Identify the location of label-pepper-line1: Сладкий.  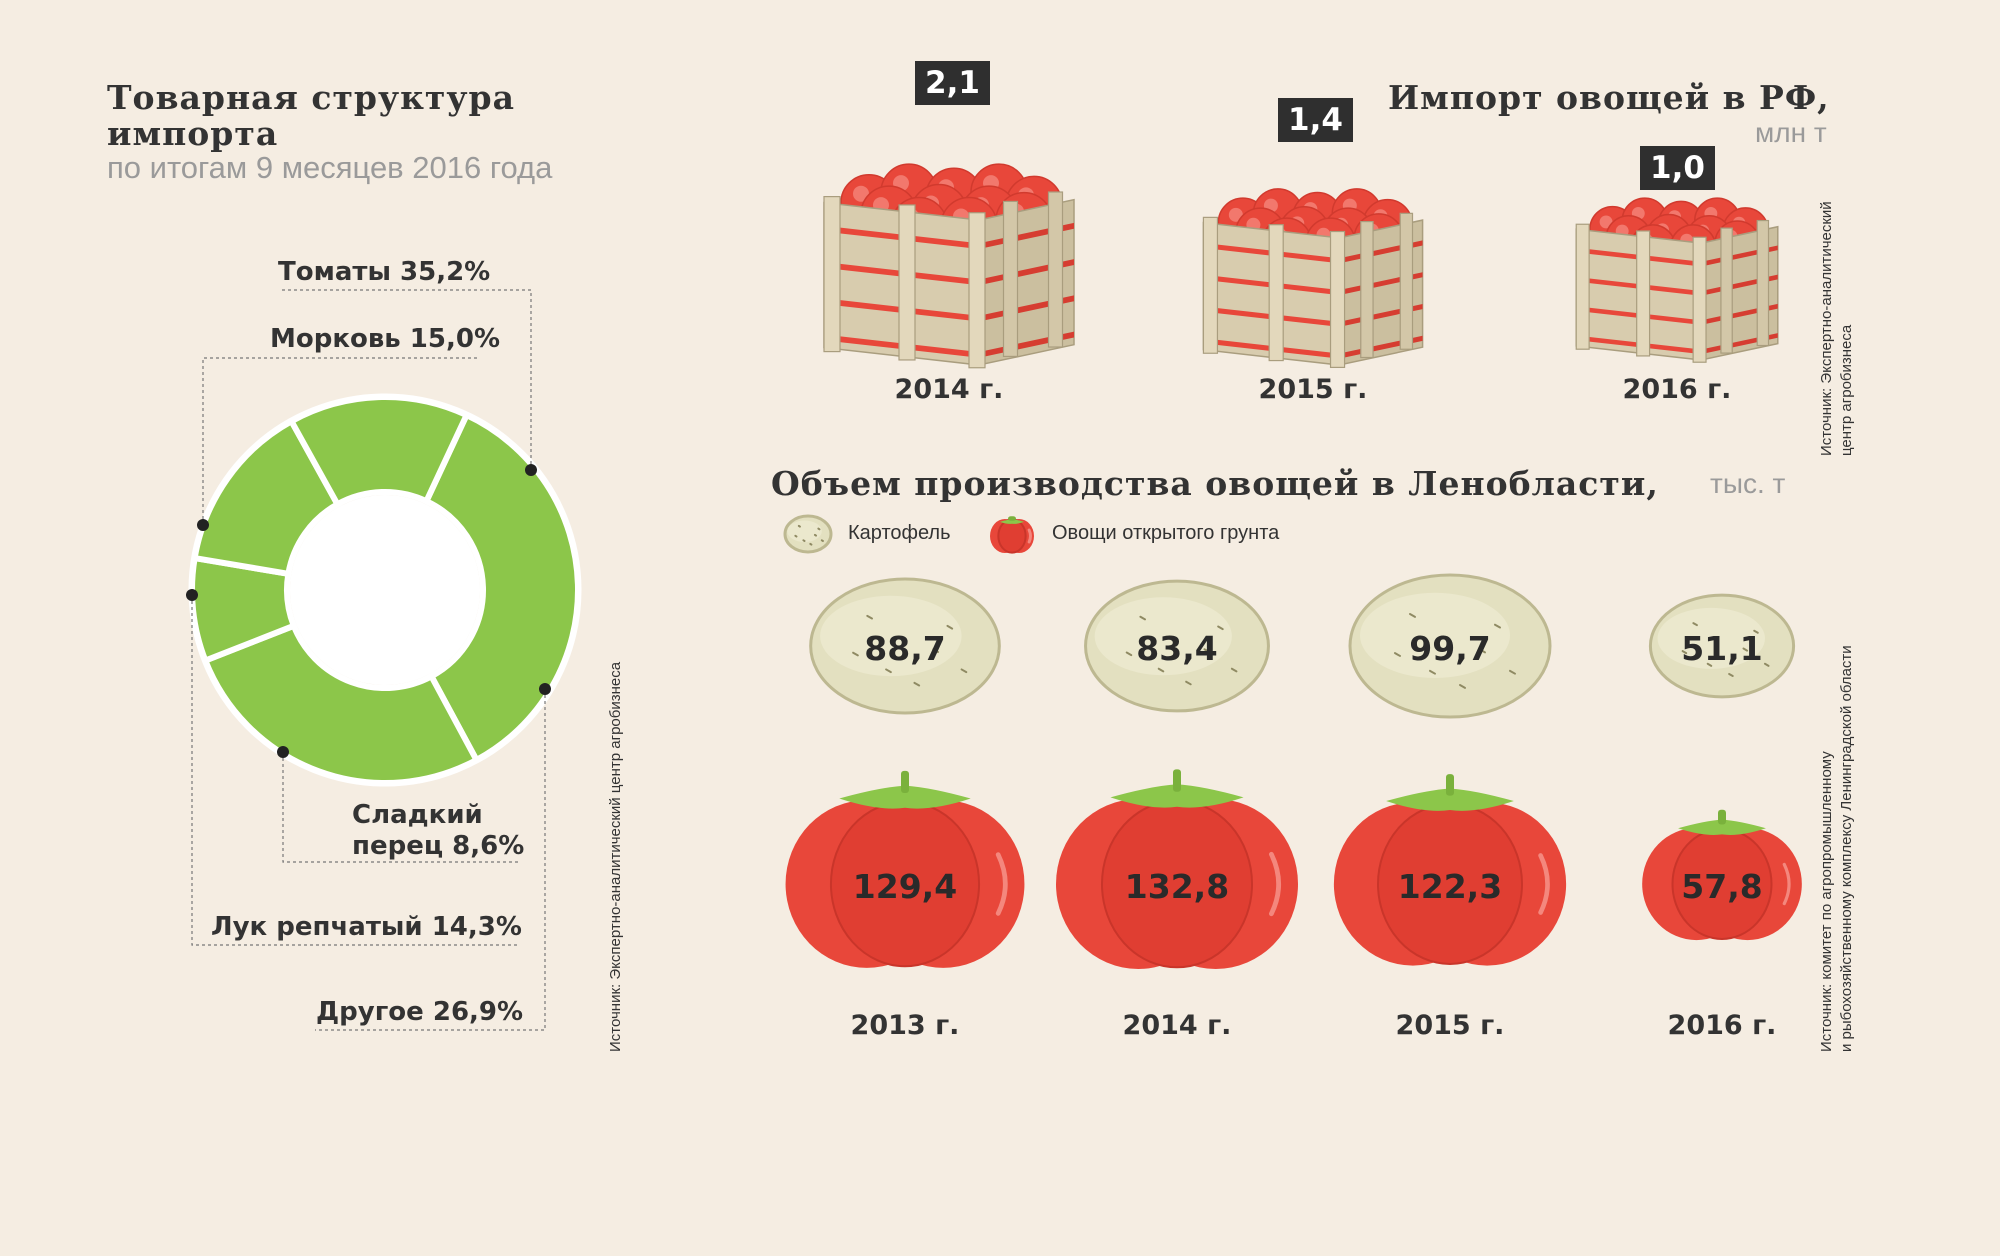
(417, 815).